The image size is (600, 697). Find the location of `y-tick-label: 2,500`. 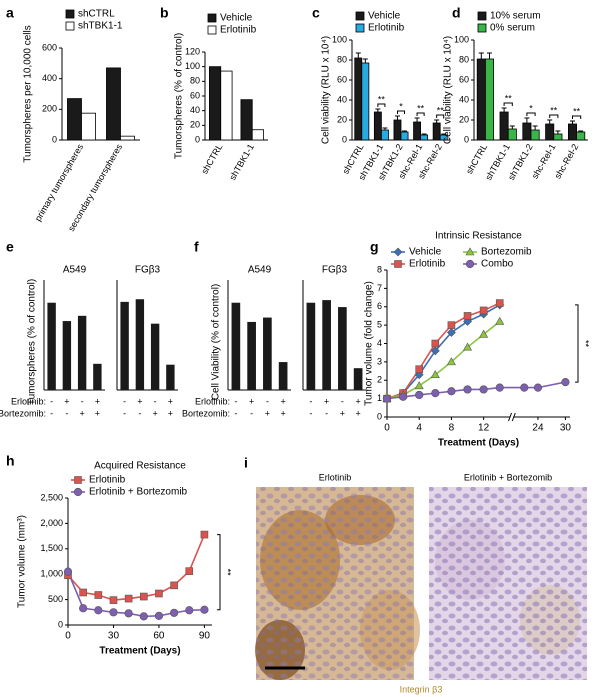

y-tick-label: 2,500 is located at coordinates (51, 497).